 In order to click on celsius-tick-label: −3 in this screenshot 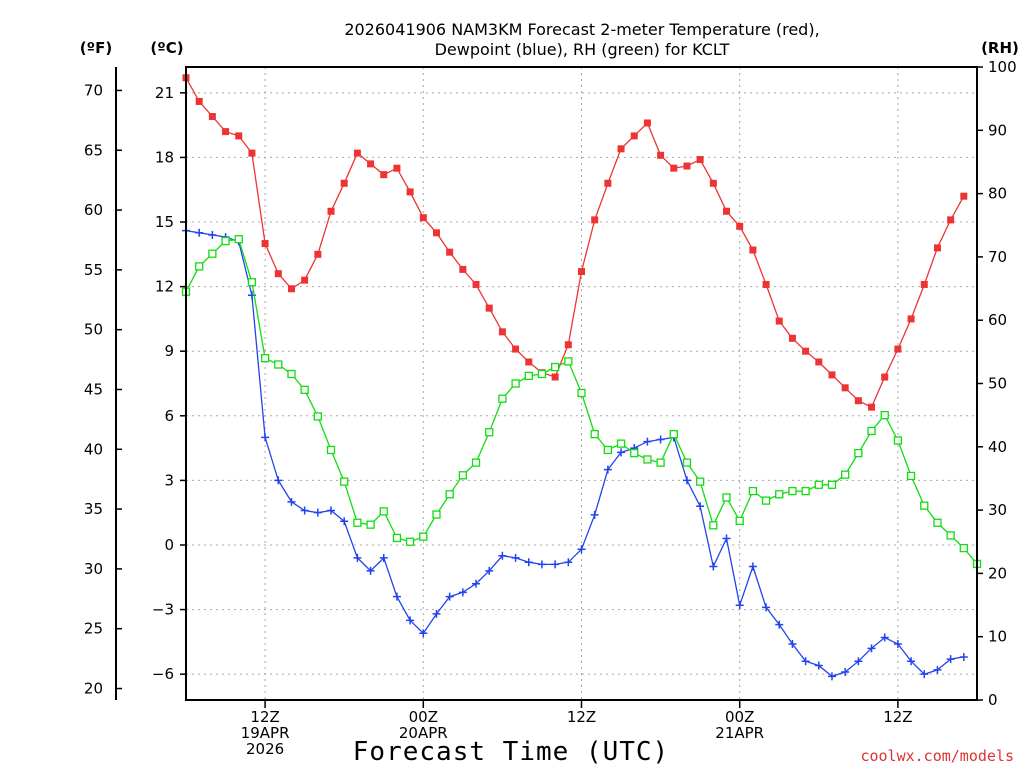, I will do `click(163, 610)`.